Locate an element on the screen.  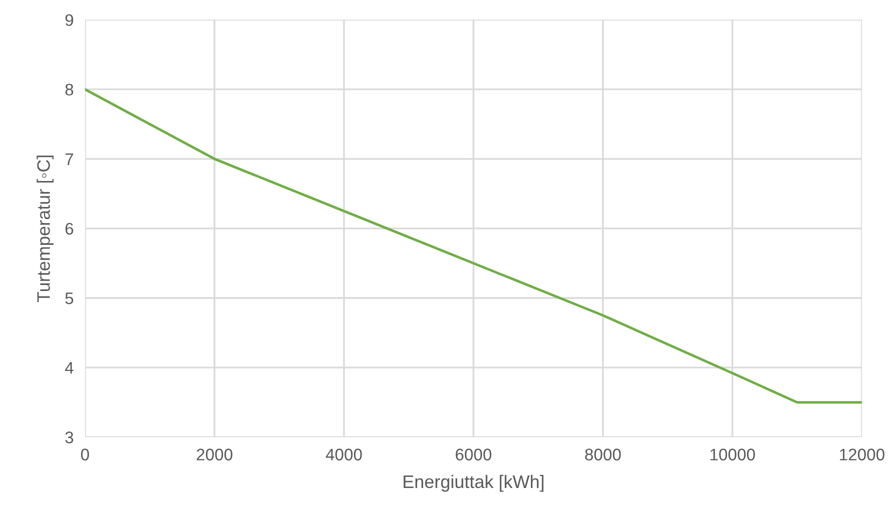
y-tick-label: 3 is located at coordinates (69, 438).